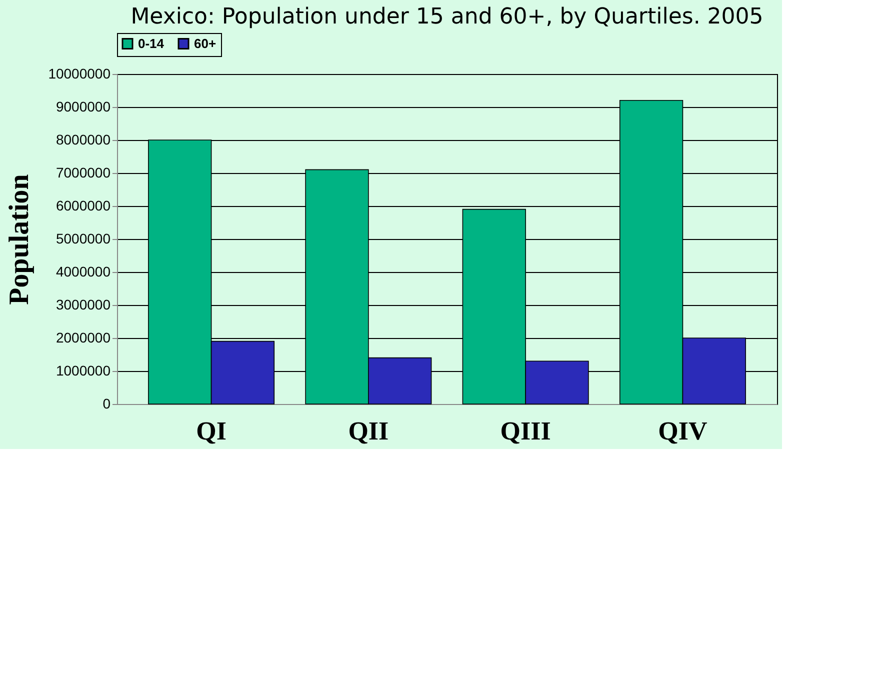 This screenshot has width=895, height=681. What do you see at coordinates (83, 140) in the screenshot?
I see `y-tick-label: 8000000` at bounding box center [83, 140].